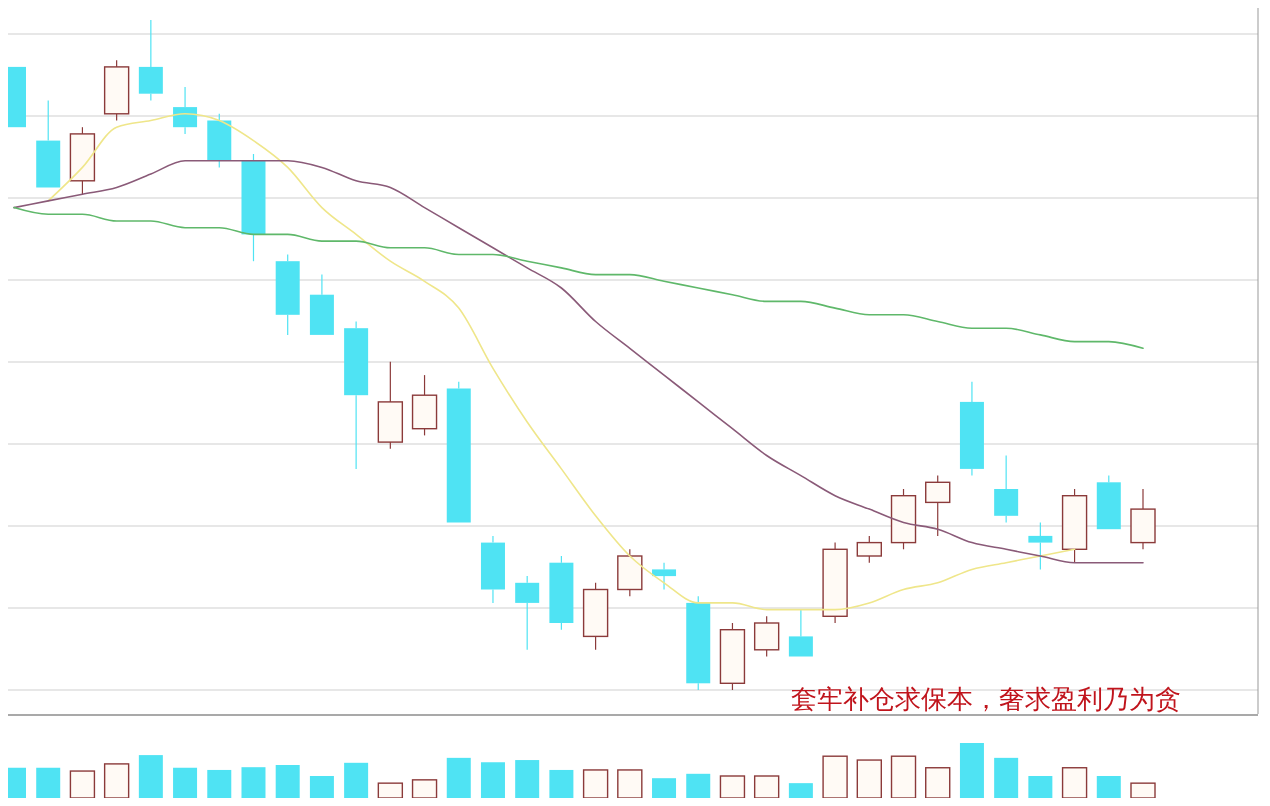 Image resolution: width=1270 pixels, height=806 pixels. I want to click on annotation: 套牢补仓求保本，奢求盈利乃为贪, so click(986, 699).